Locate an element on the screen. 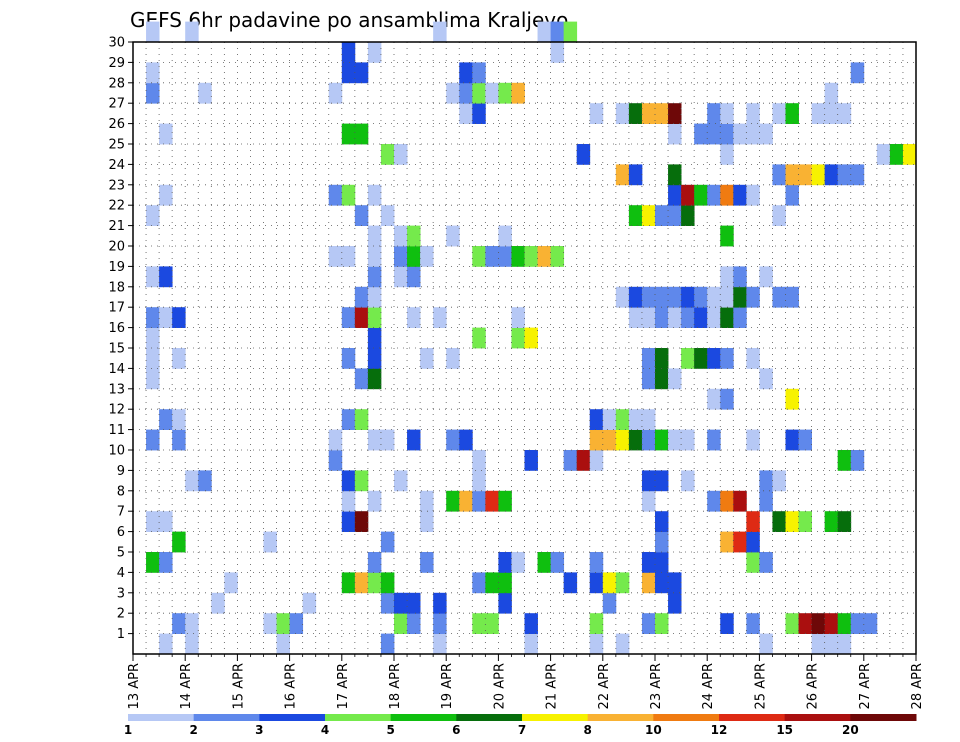  x-tick-label: 15 APR is located at coordinates (238, 686).